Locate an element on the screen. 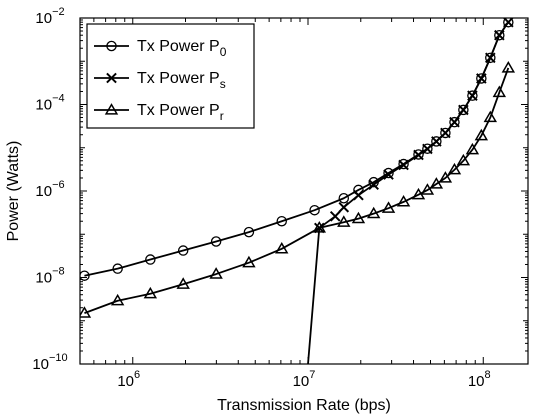  legend-entry-0: Tx Power P0 is located at coordinates (160, 48).